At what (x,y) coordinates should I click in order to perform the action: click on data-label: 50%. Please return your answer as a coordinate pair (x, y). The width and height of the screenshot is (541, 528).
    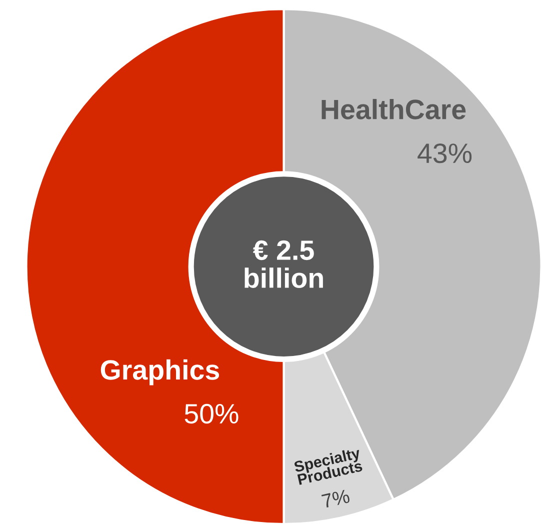
    Looking at the image, I should click on (211, 414).